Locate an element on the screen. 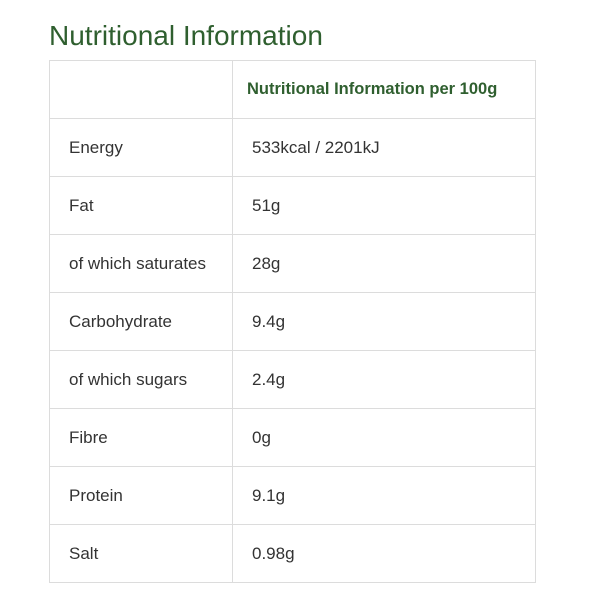  nutrient-name: Fat is located at coordinates (141, 205).